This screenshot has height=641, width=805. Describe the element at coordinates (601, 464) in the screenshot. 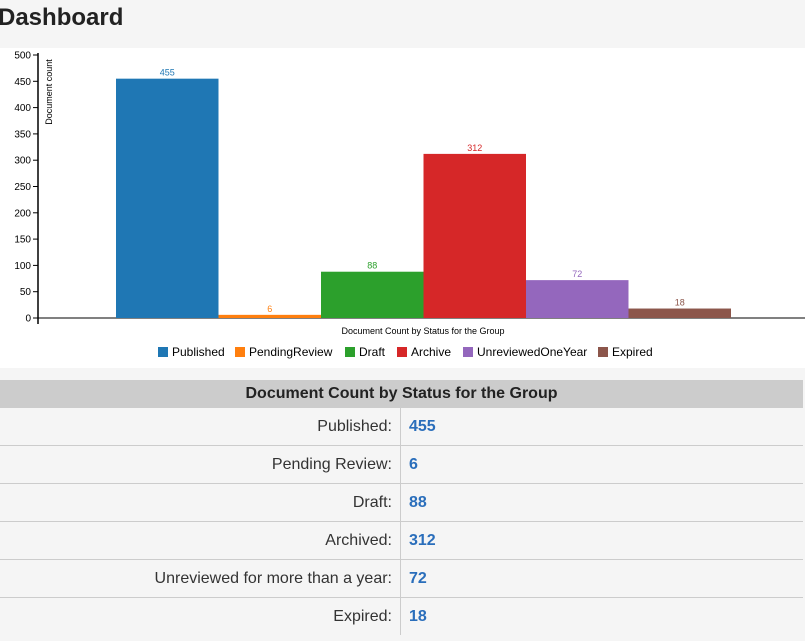

I see `status-count: 6` at that location.